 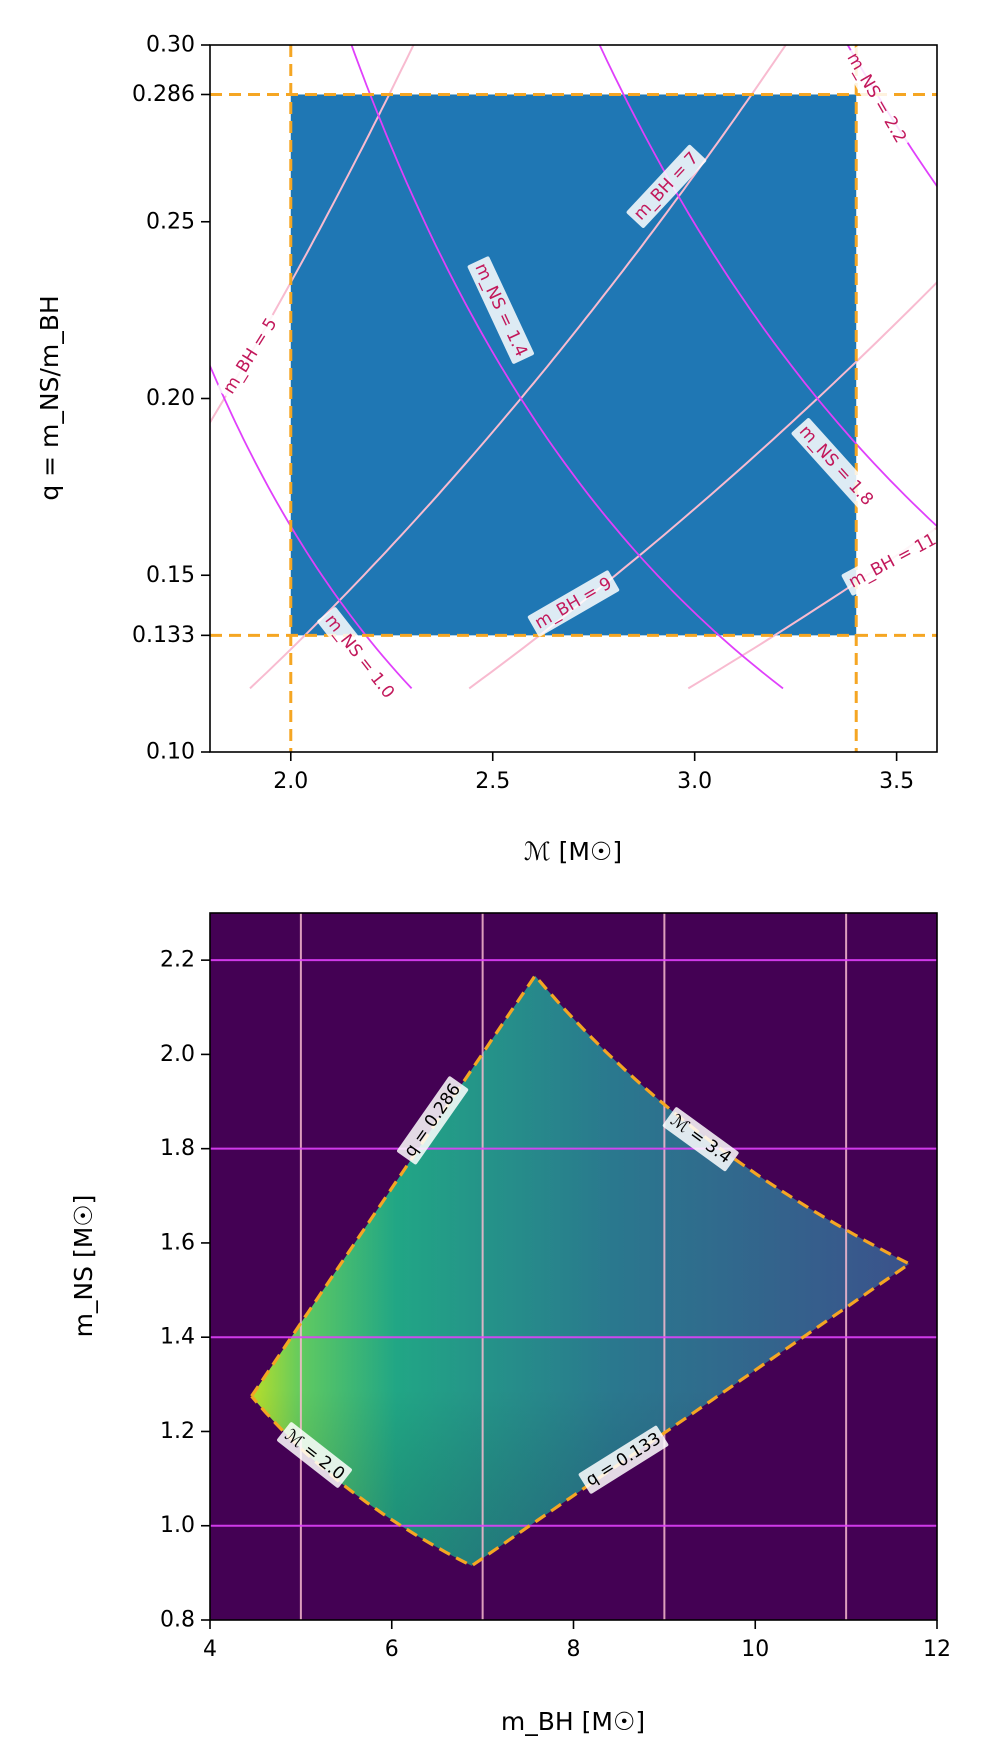 I want to click on y-axis-label: q = m_NS/m_BH, so click(x=49, y=397).